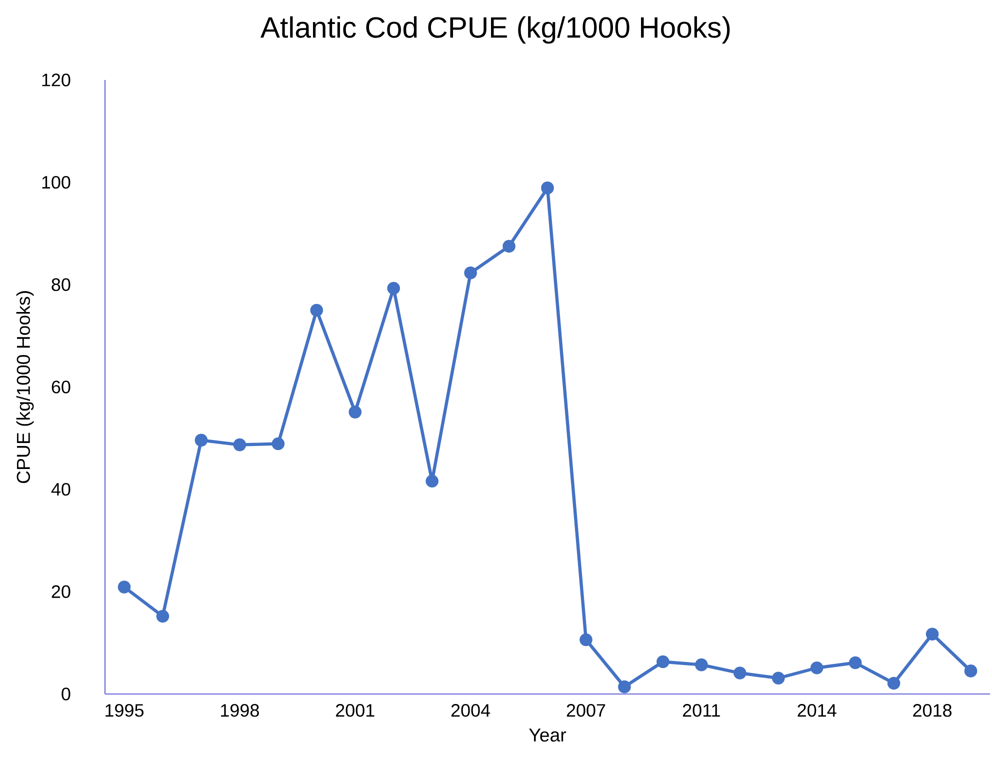 This screenshot has width=992, height=781. Describe the element at coordinates (701, 710) in the screenshot. I see `x-tick-label: 2011` at that location.